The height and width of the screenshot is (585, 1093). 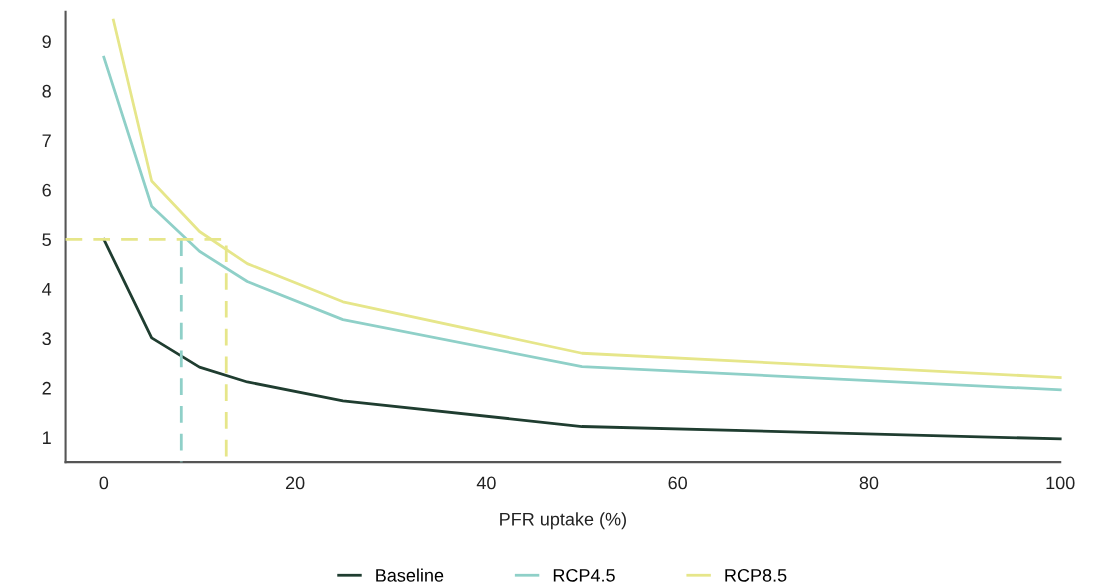 What do you see at coordinates (563, 521) in the screenshot?
I see `x-axis-title: PFR uptake (%)` at bounding box center [563, 521].